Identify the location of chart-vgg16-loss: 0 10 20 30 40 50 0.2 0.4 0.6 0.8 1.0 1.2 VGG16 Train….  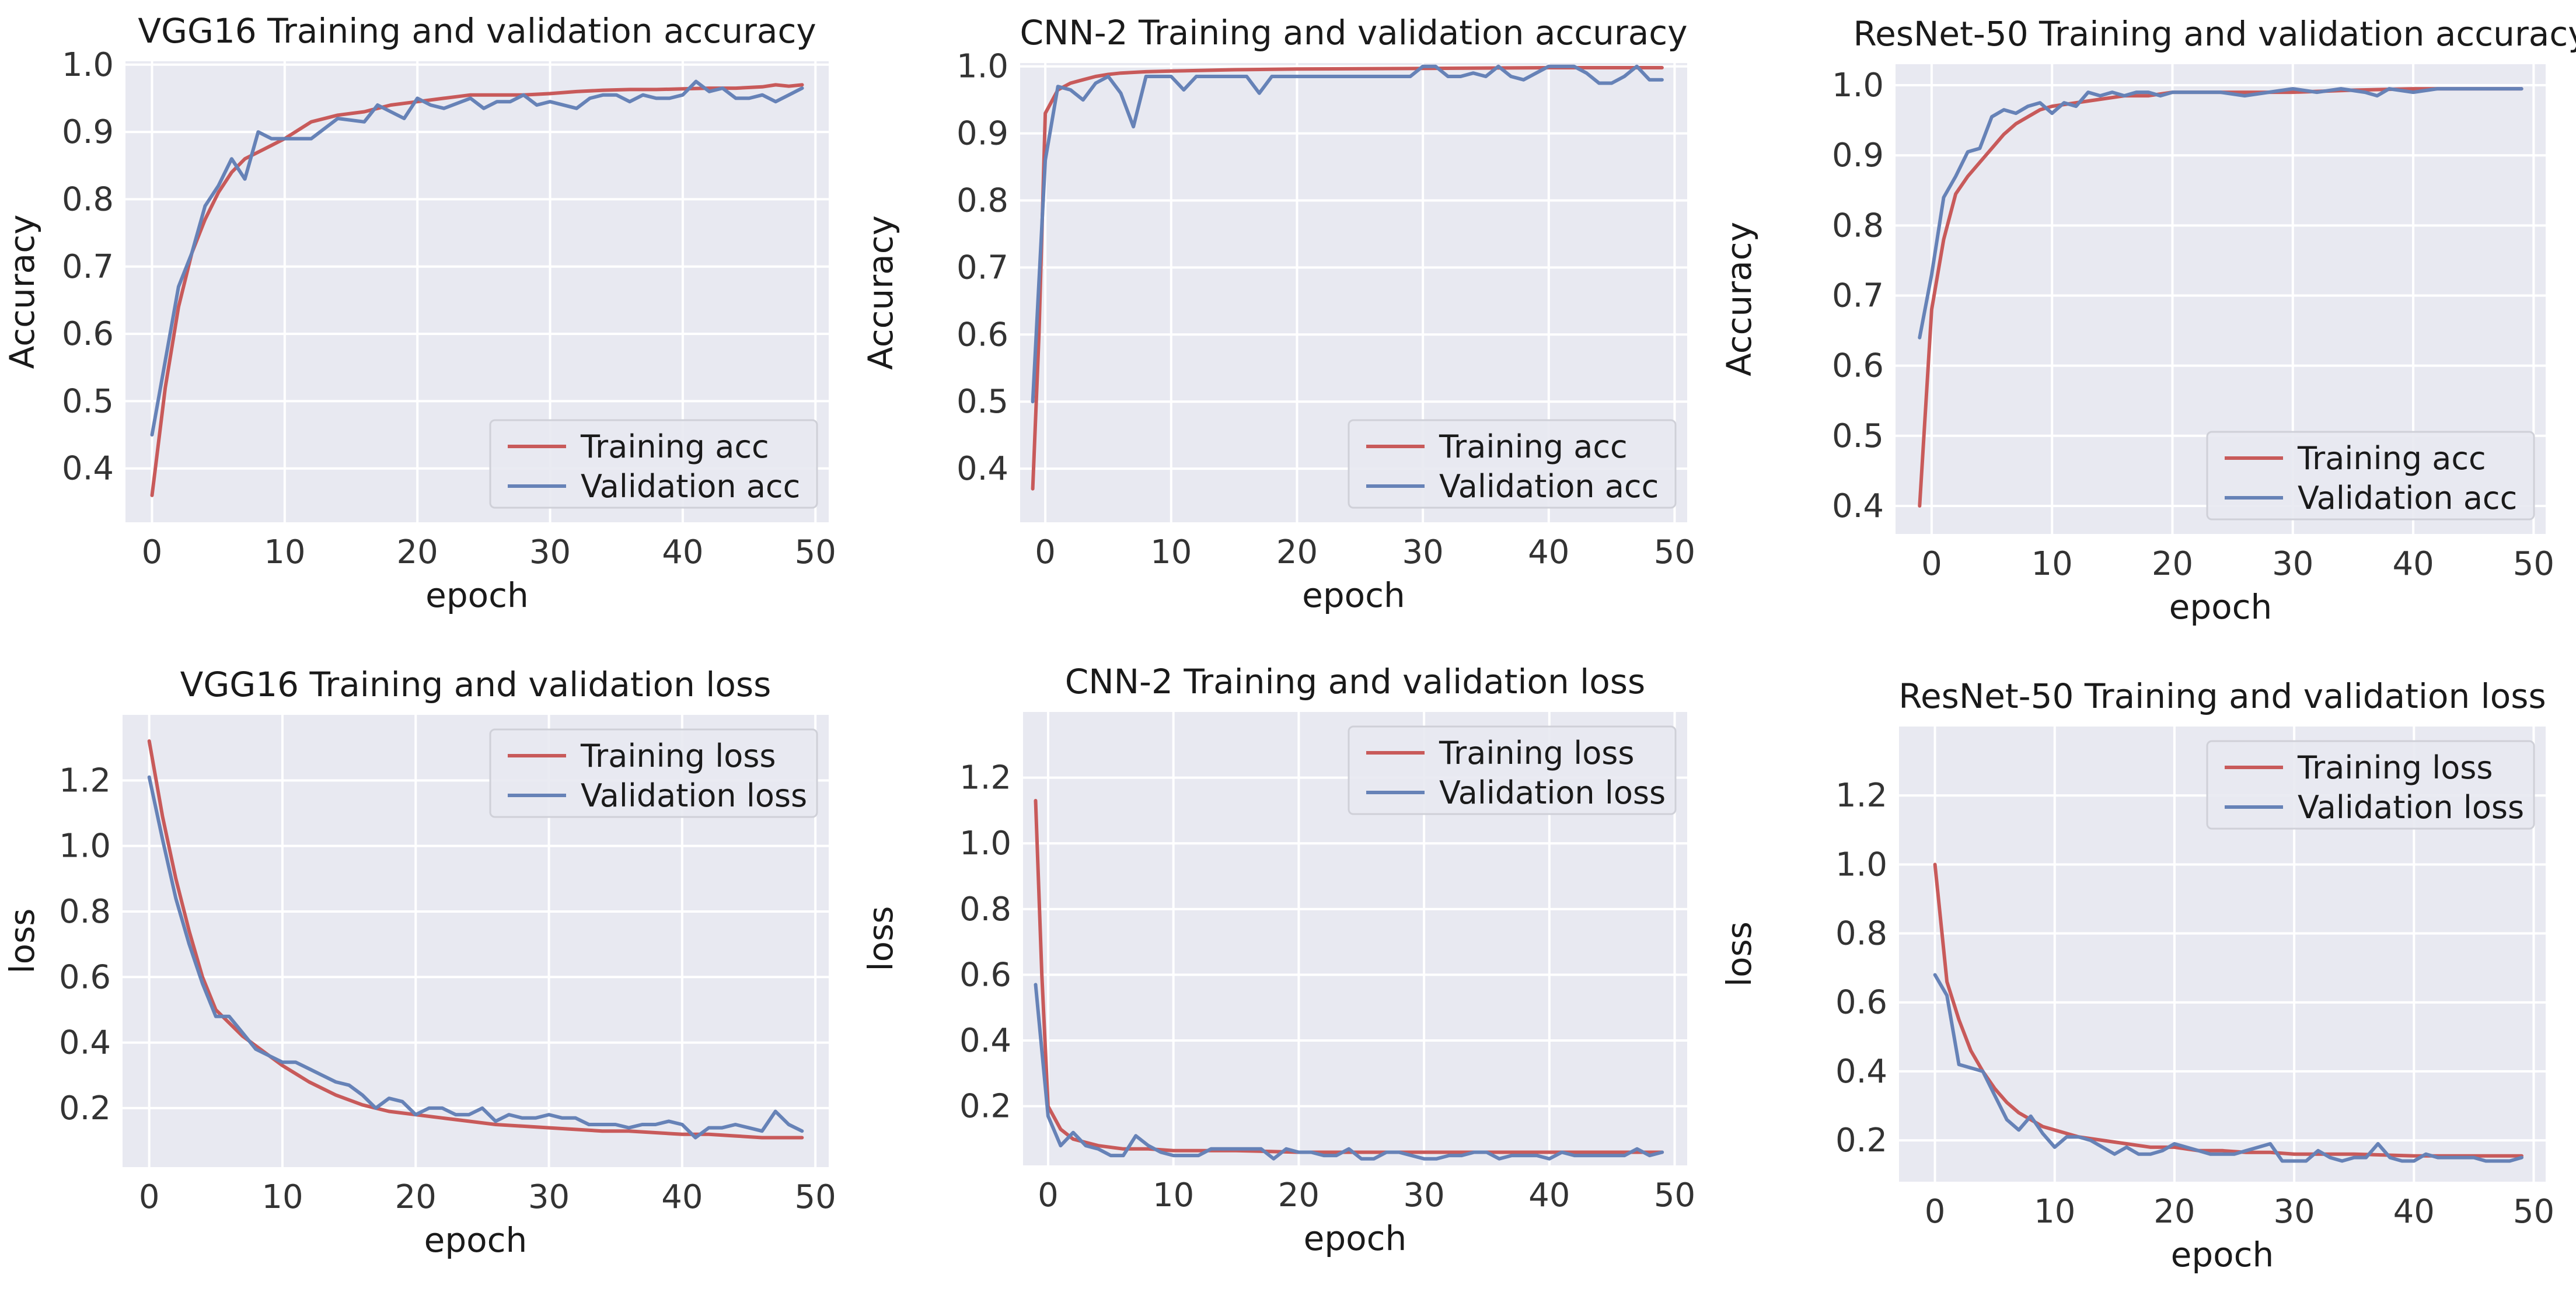
(419, 962).